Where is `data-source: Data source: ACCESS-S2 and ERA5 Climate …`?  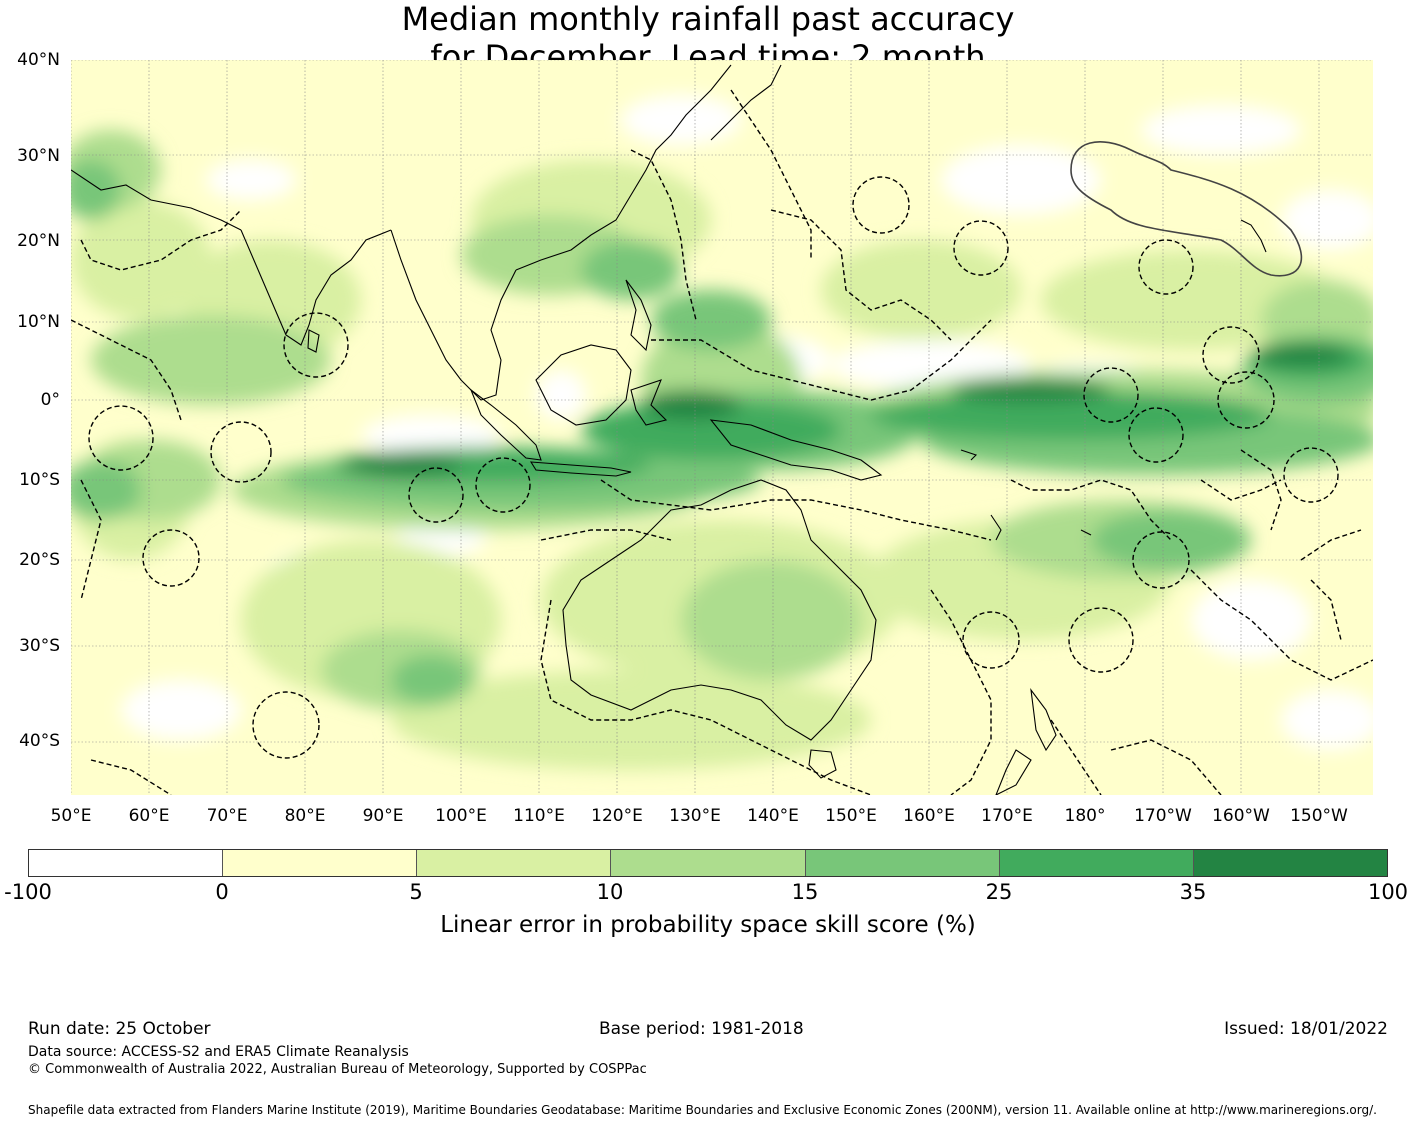
data-source: Data source: ACCESS-S2 and ERA5 Climate … is located at coordinates (218, 1052).